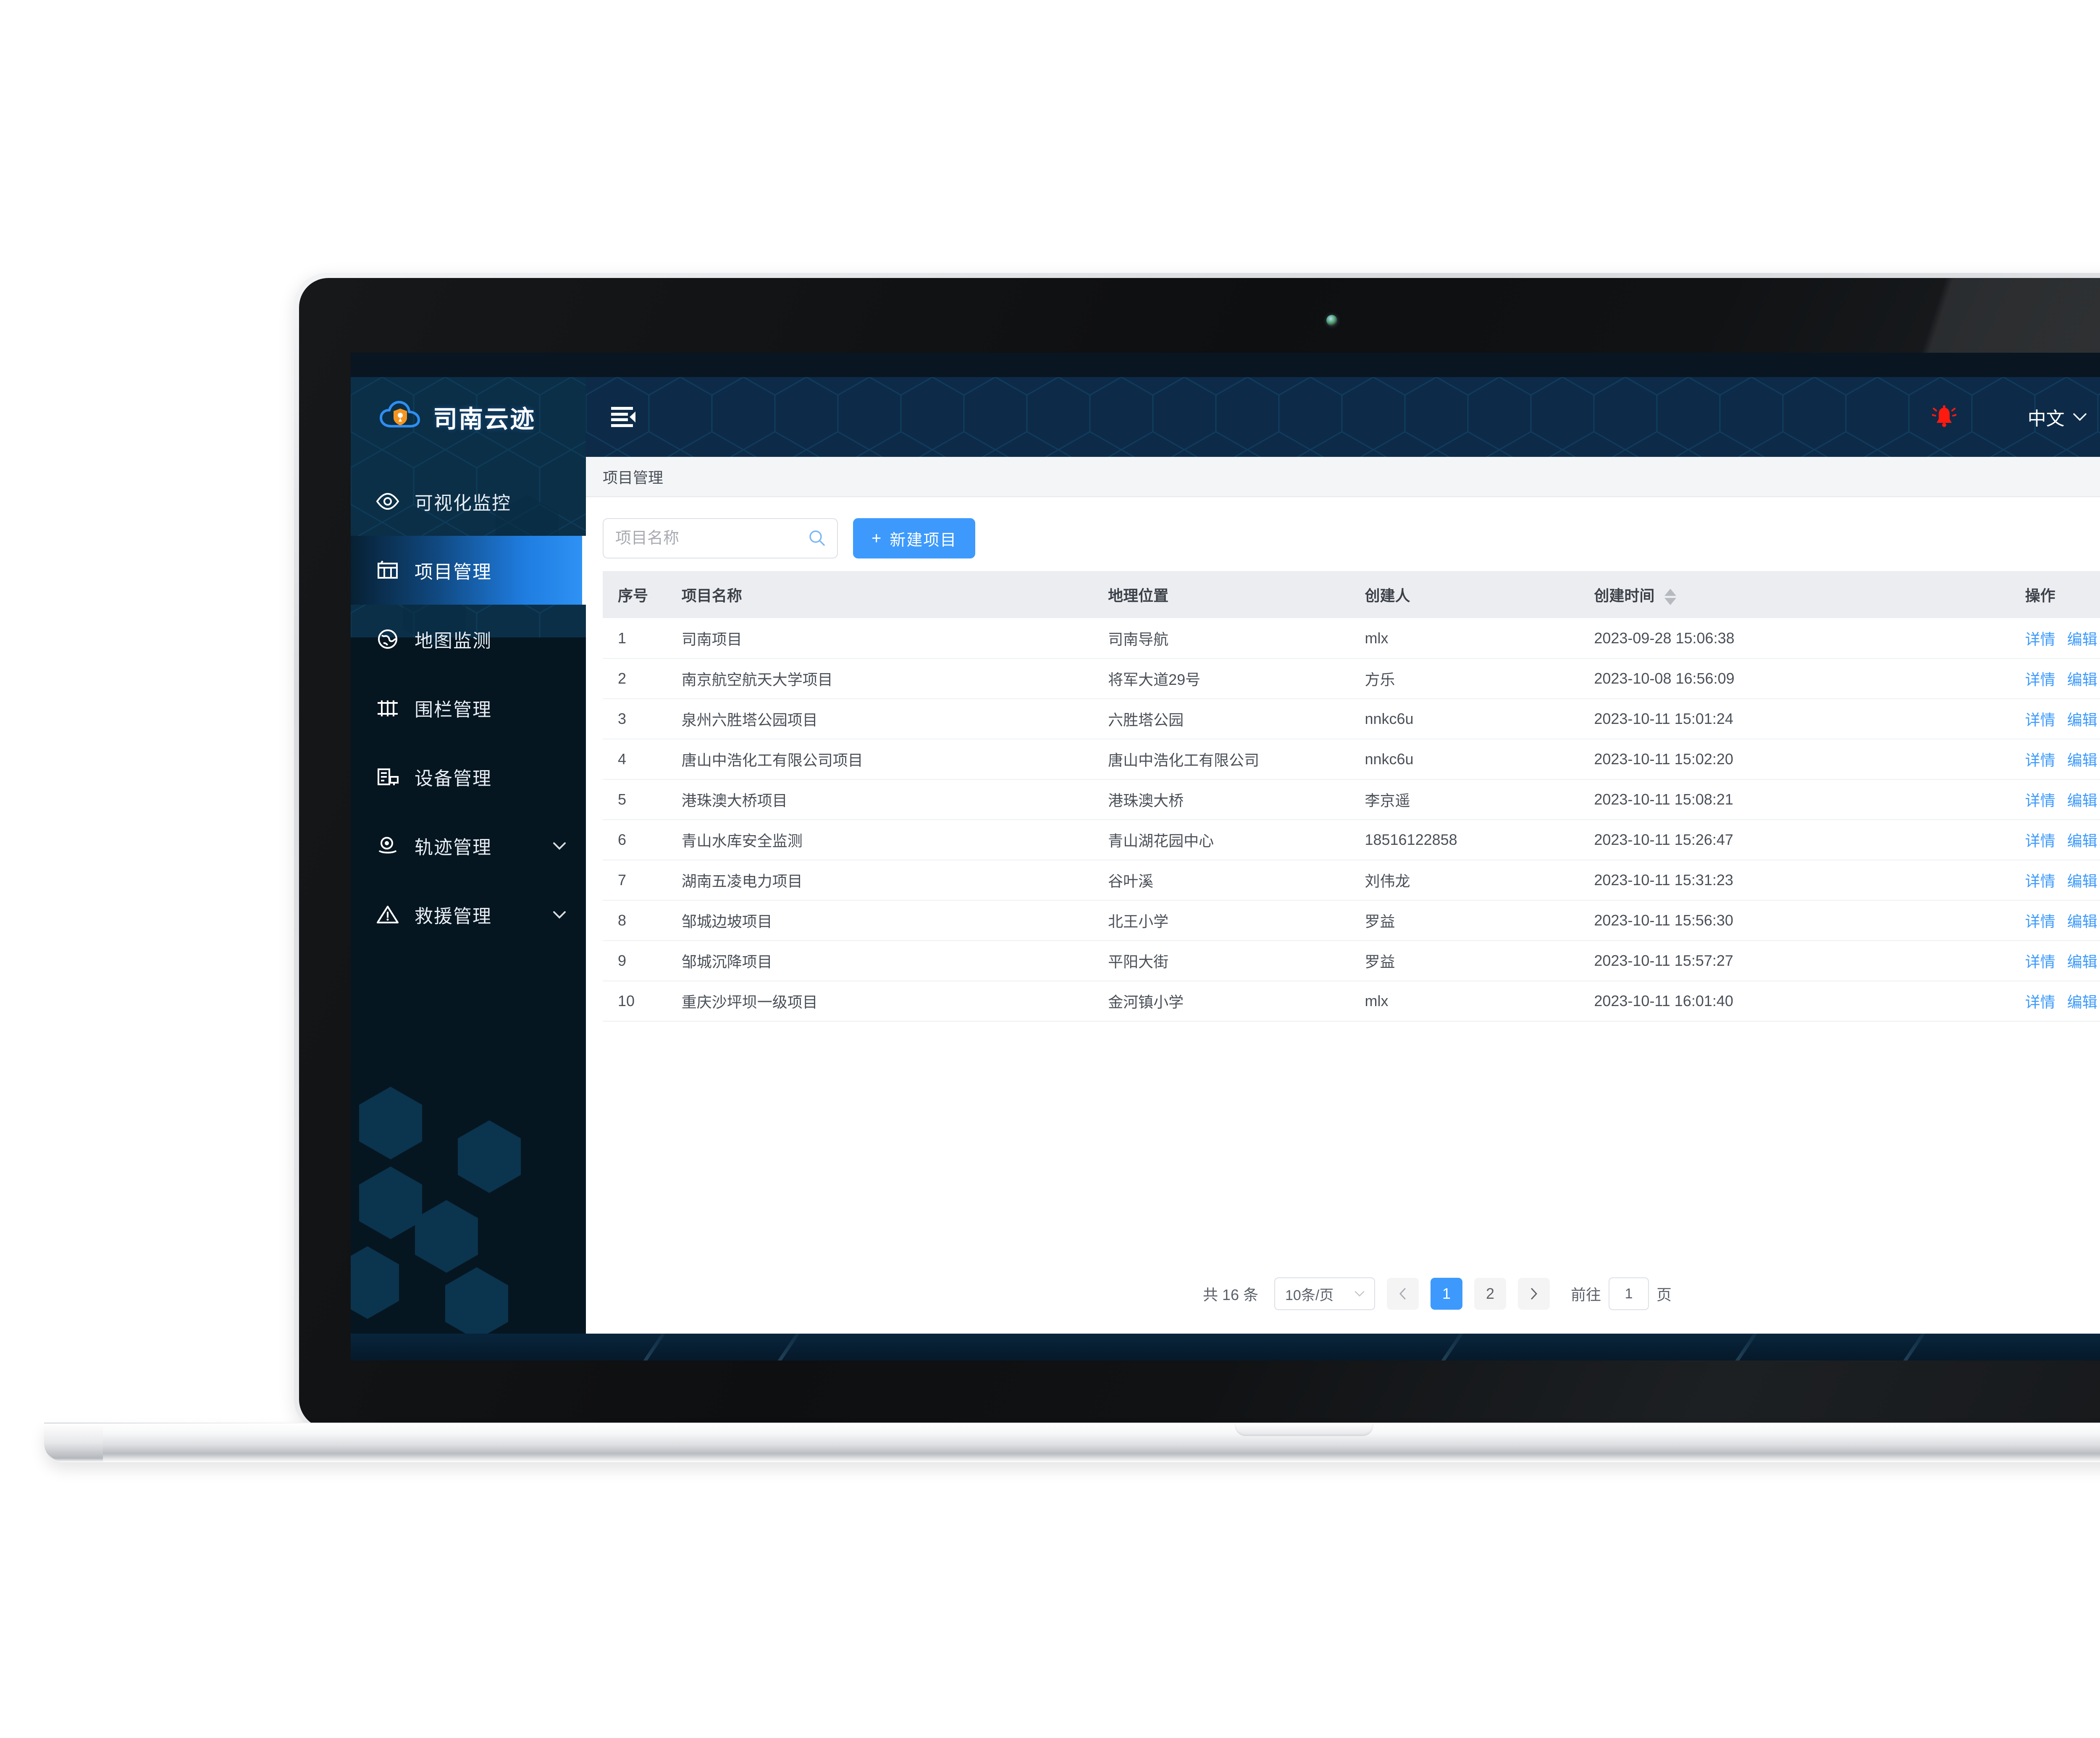 Image resolution: width=2100 pixels, height=1738 pixels. What do you see at coordinates (1226, 961) in the screenshot?
I see `cell-location: 平阳大街` at bounding box center [1226, 961].